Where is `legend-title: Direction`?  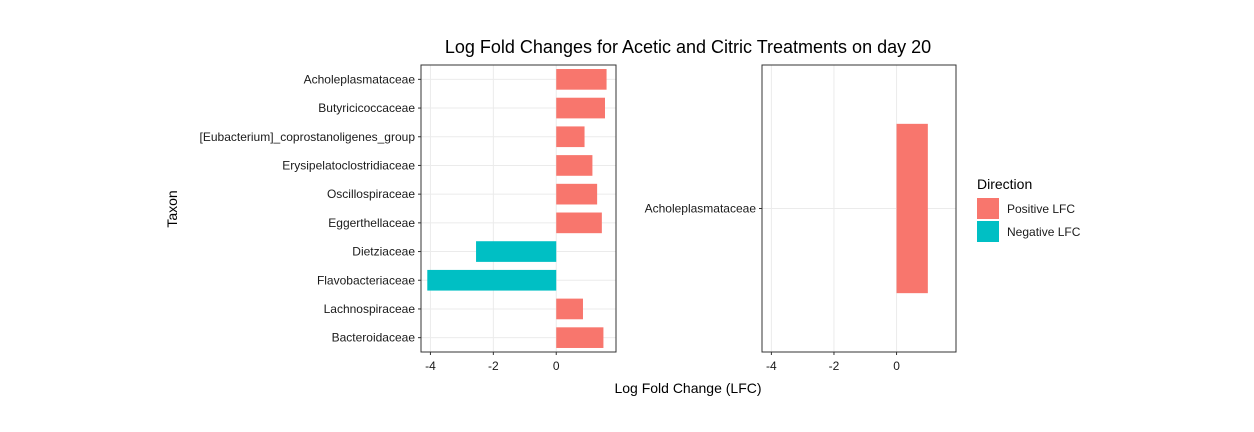
legend-title: Direction is located at coordinates (1004, 184).